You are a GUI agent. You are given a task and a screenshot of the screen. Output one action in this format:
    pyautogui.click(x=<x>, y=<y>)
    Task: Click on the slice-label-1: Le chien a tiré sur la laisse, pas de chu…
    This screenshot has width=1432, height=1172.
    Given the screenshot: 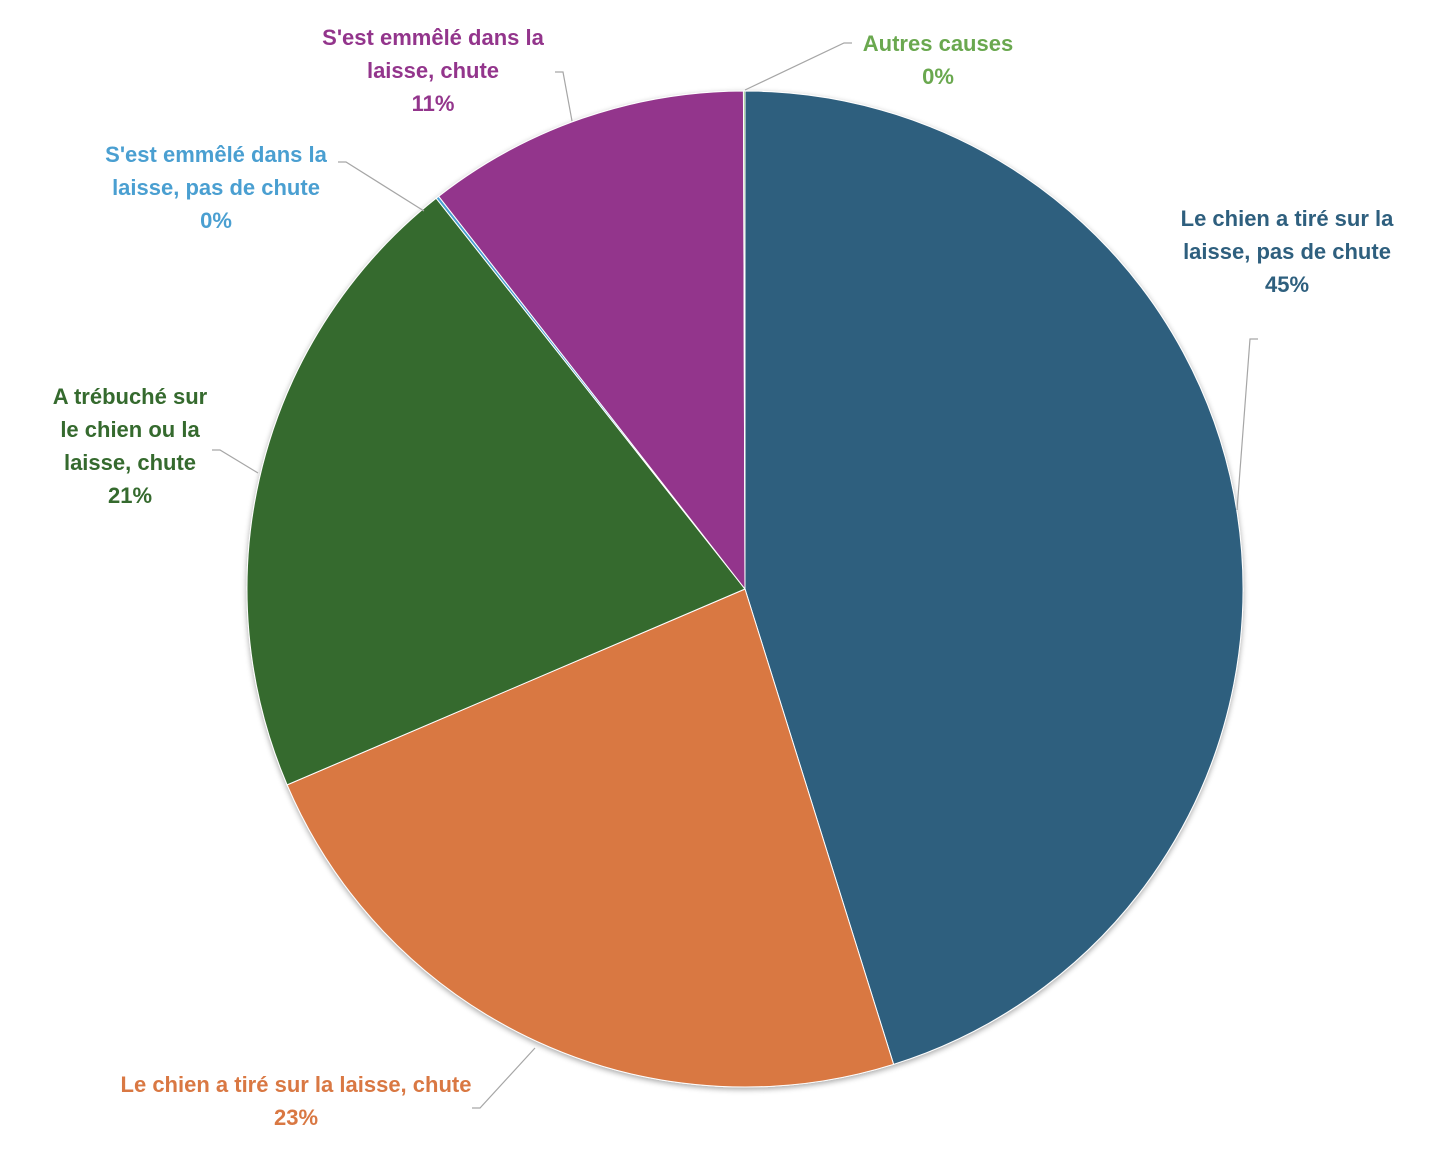 What is the action you would take?
    pyautogui.click(x=1288, y=251)
    